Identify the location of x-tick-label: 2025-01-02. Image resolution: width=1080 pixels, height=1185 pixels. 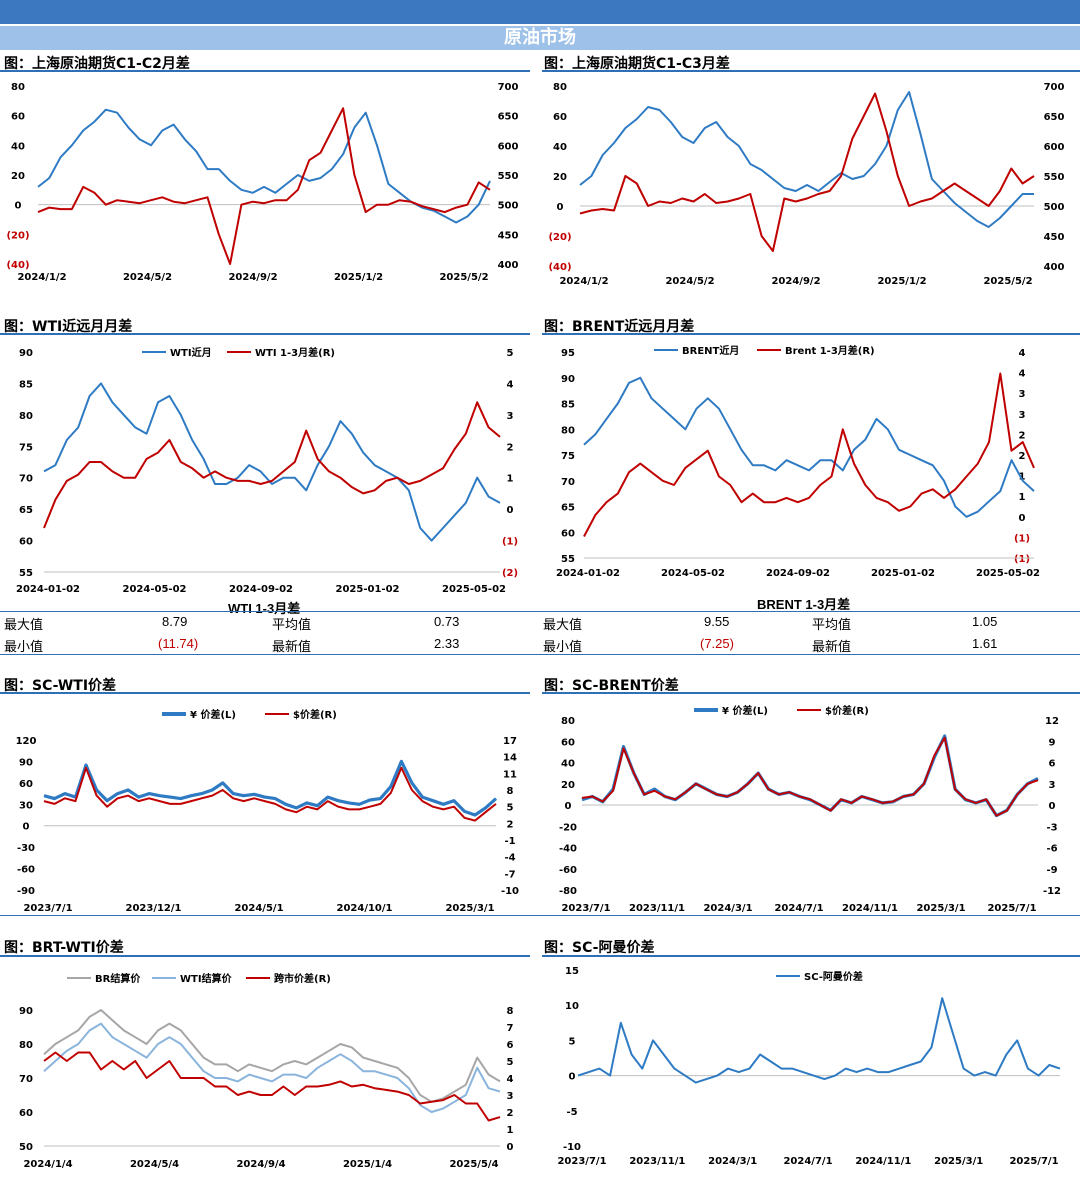
(368, 589).